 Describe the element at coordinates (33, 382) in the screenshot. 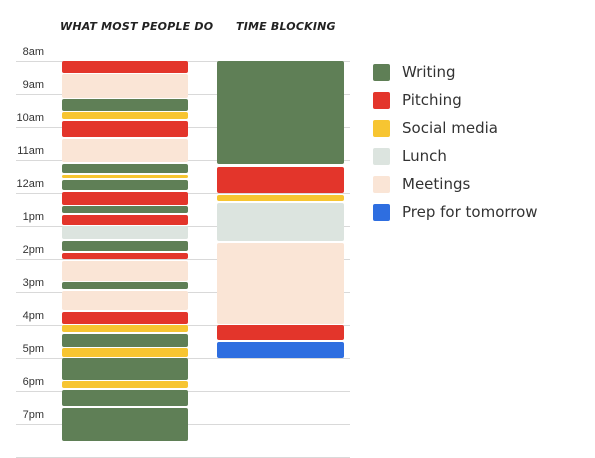

I see `hour-label: 6pm` at that location.